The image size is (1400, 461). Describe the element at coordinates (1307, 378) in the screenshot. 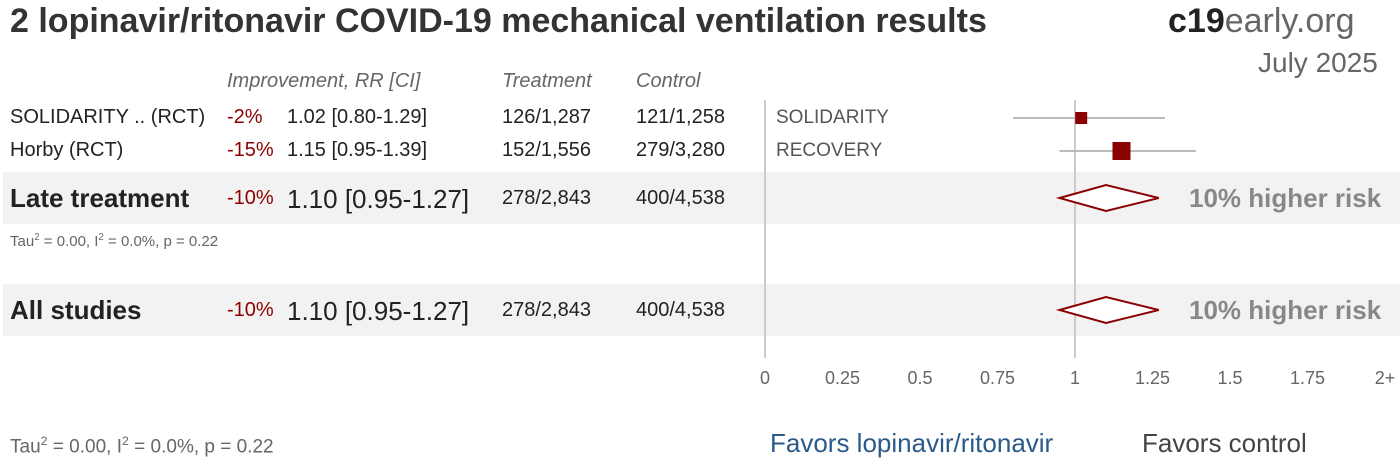

I see `x-tick-label: 1.75` at that location.